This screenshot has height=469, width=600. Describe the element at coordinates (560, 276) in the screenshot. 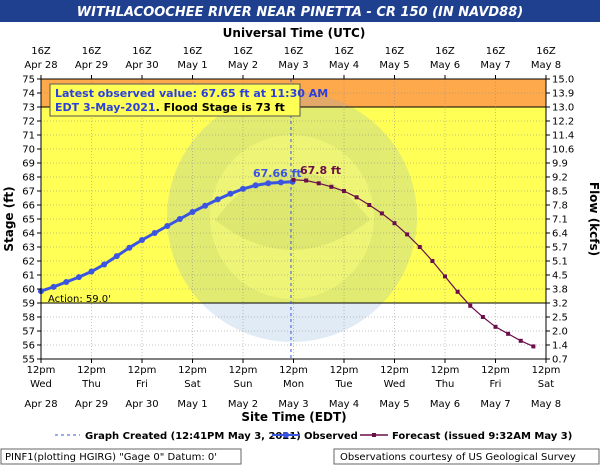

I see `y2-tick-label: 4.5` at that location.